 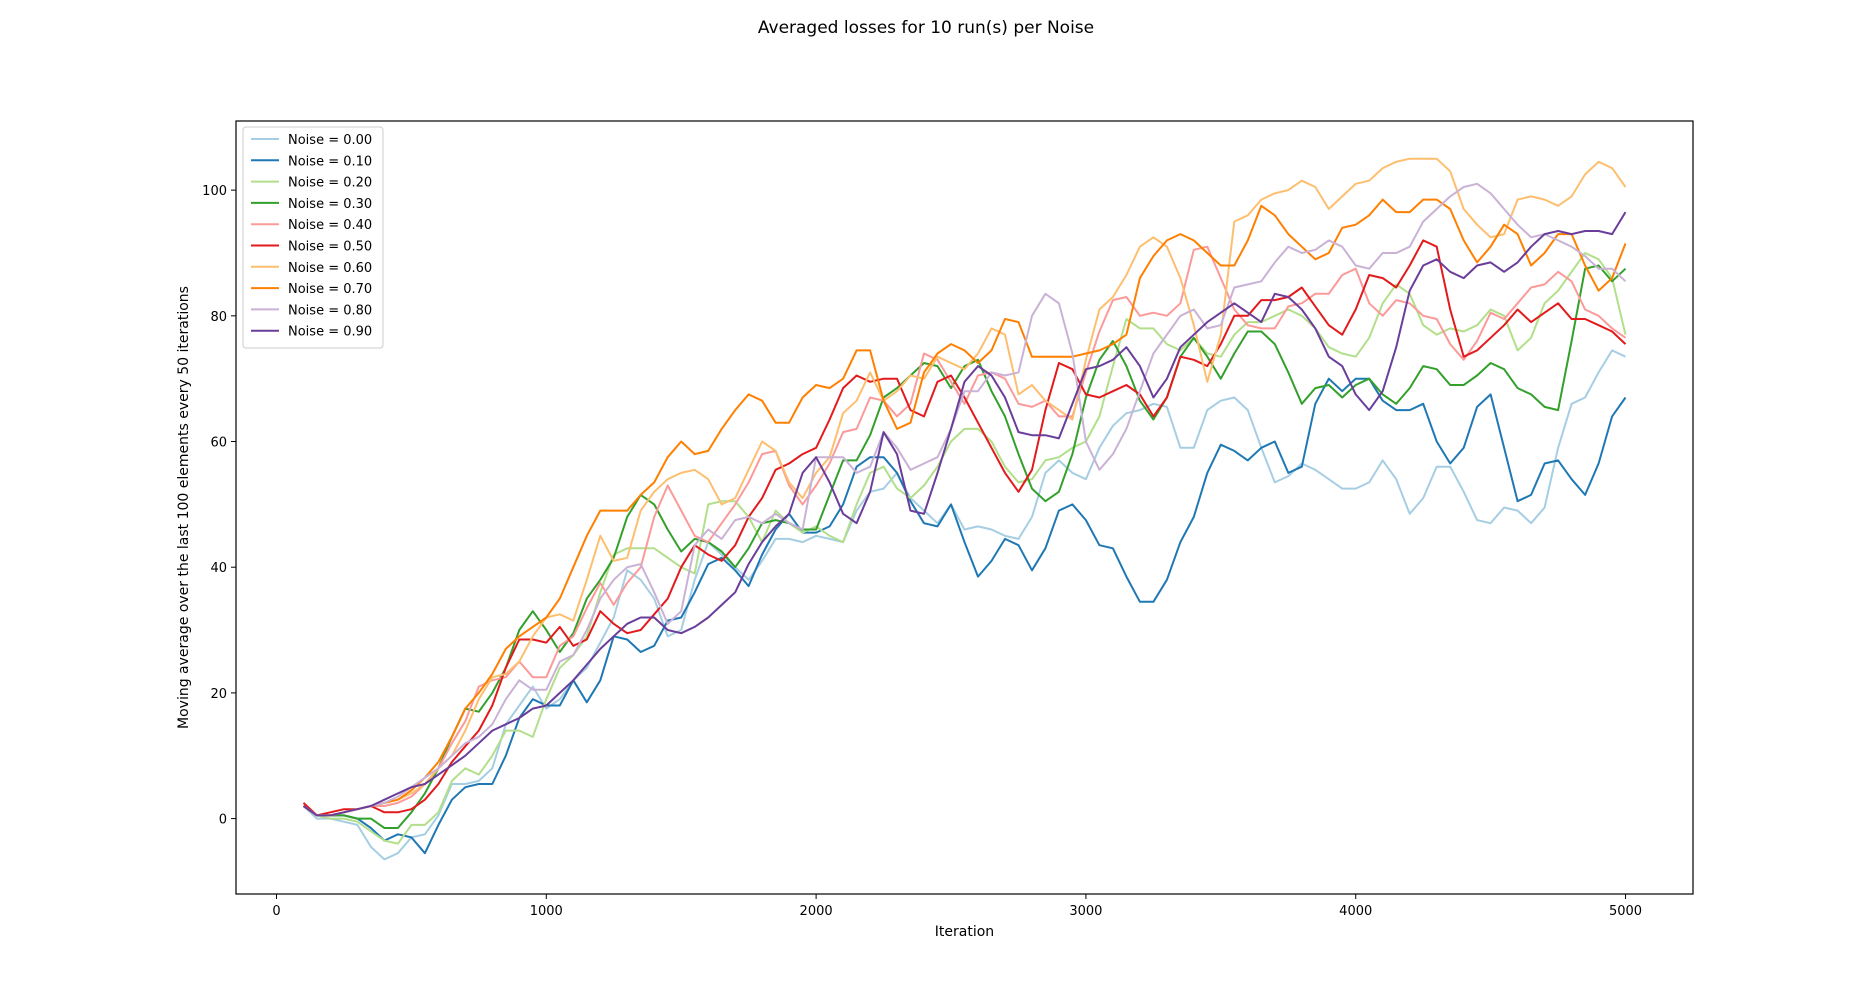 I want to click on y-tick-label: 40, so click(x=218, y=568).